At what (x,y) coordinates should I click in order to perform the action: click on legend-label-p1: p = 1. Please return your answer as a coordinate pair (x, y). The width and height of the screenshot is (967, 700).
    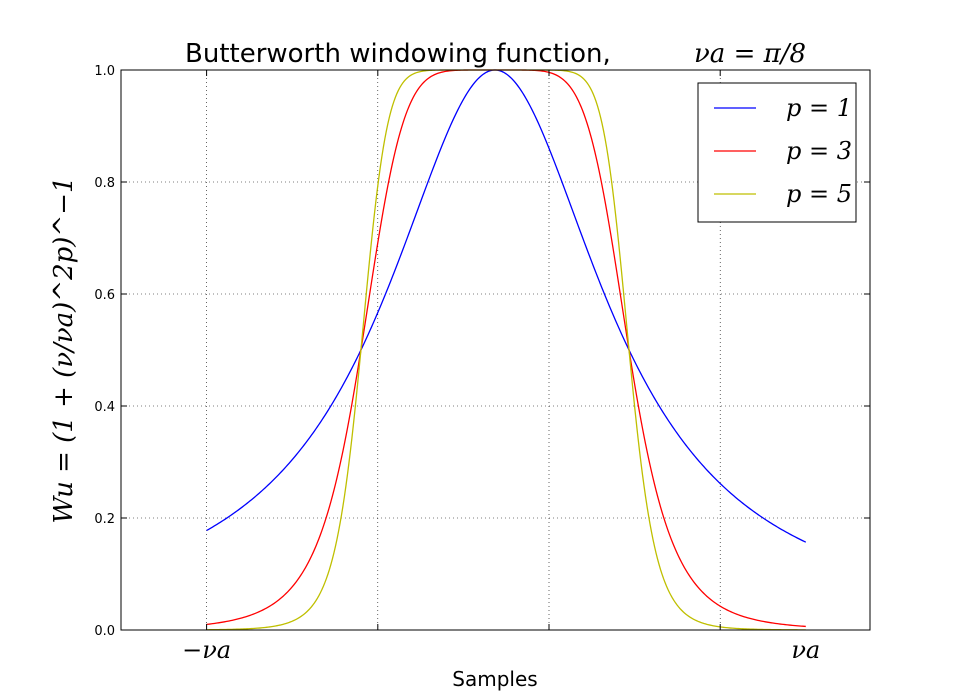
    Looking at the image, I should click on (819, 108).